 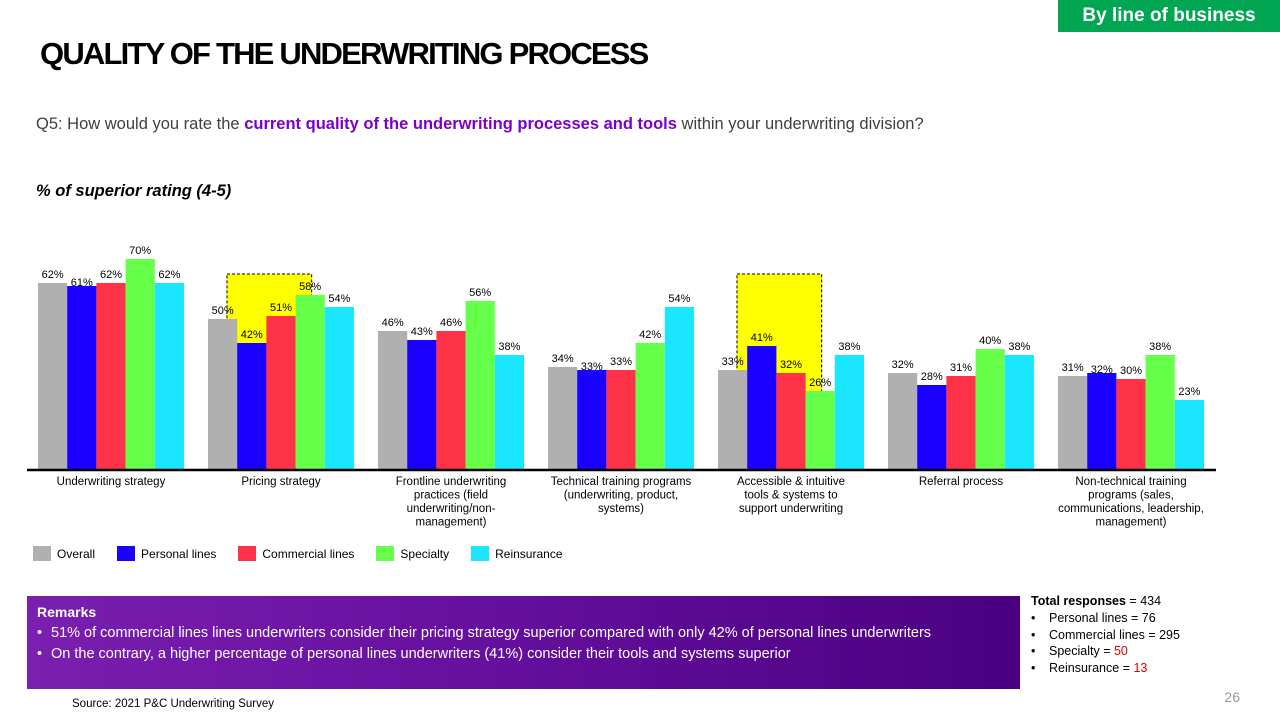 I want to click on remarks-heading: Remarks, so click(x=67, y=612).